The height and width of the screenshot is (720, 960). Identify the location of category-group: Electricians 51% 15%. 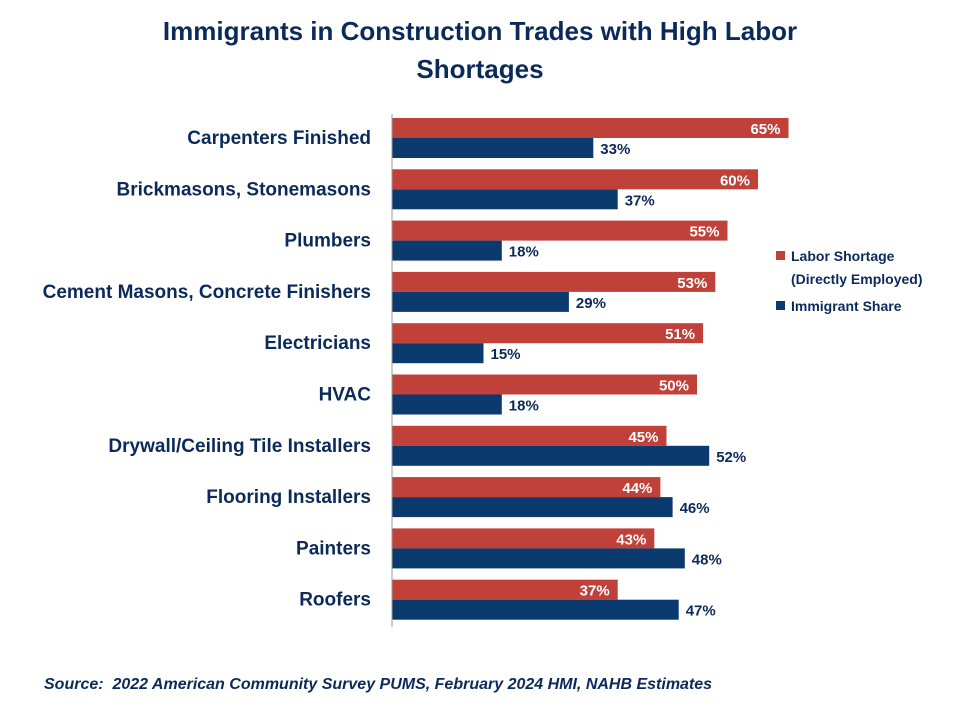
(484, 343).